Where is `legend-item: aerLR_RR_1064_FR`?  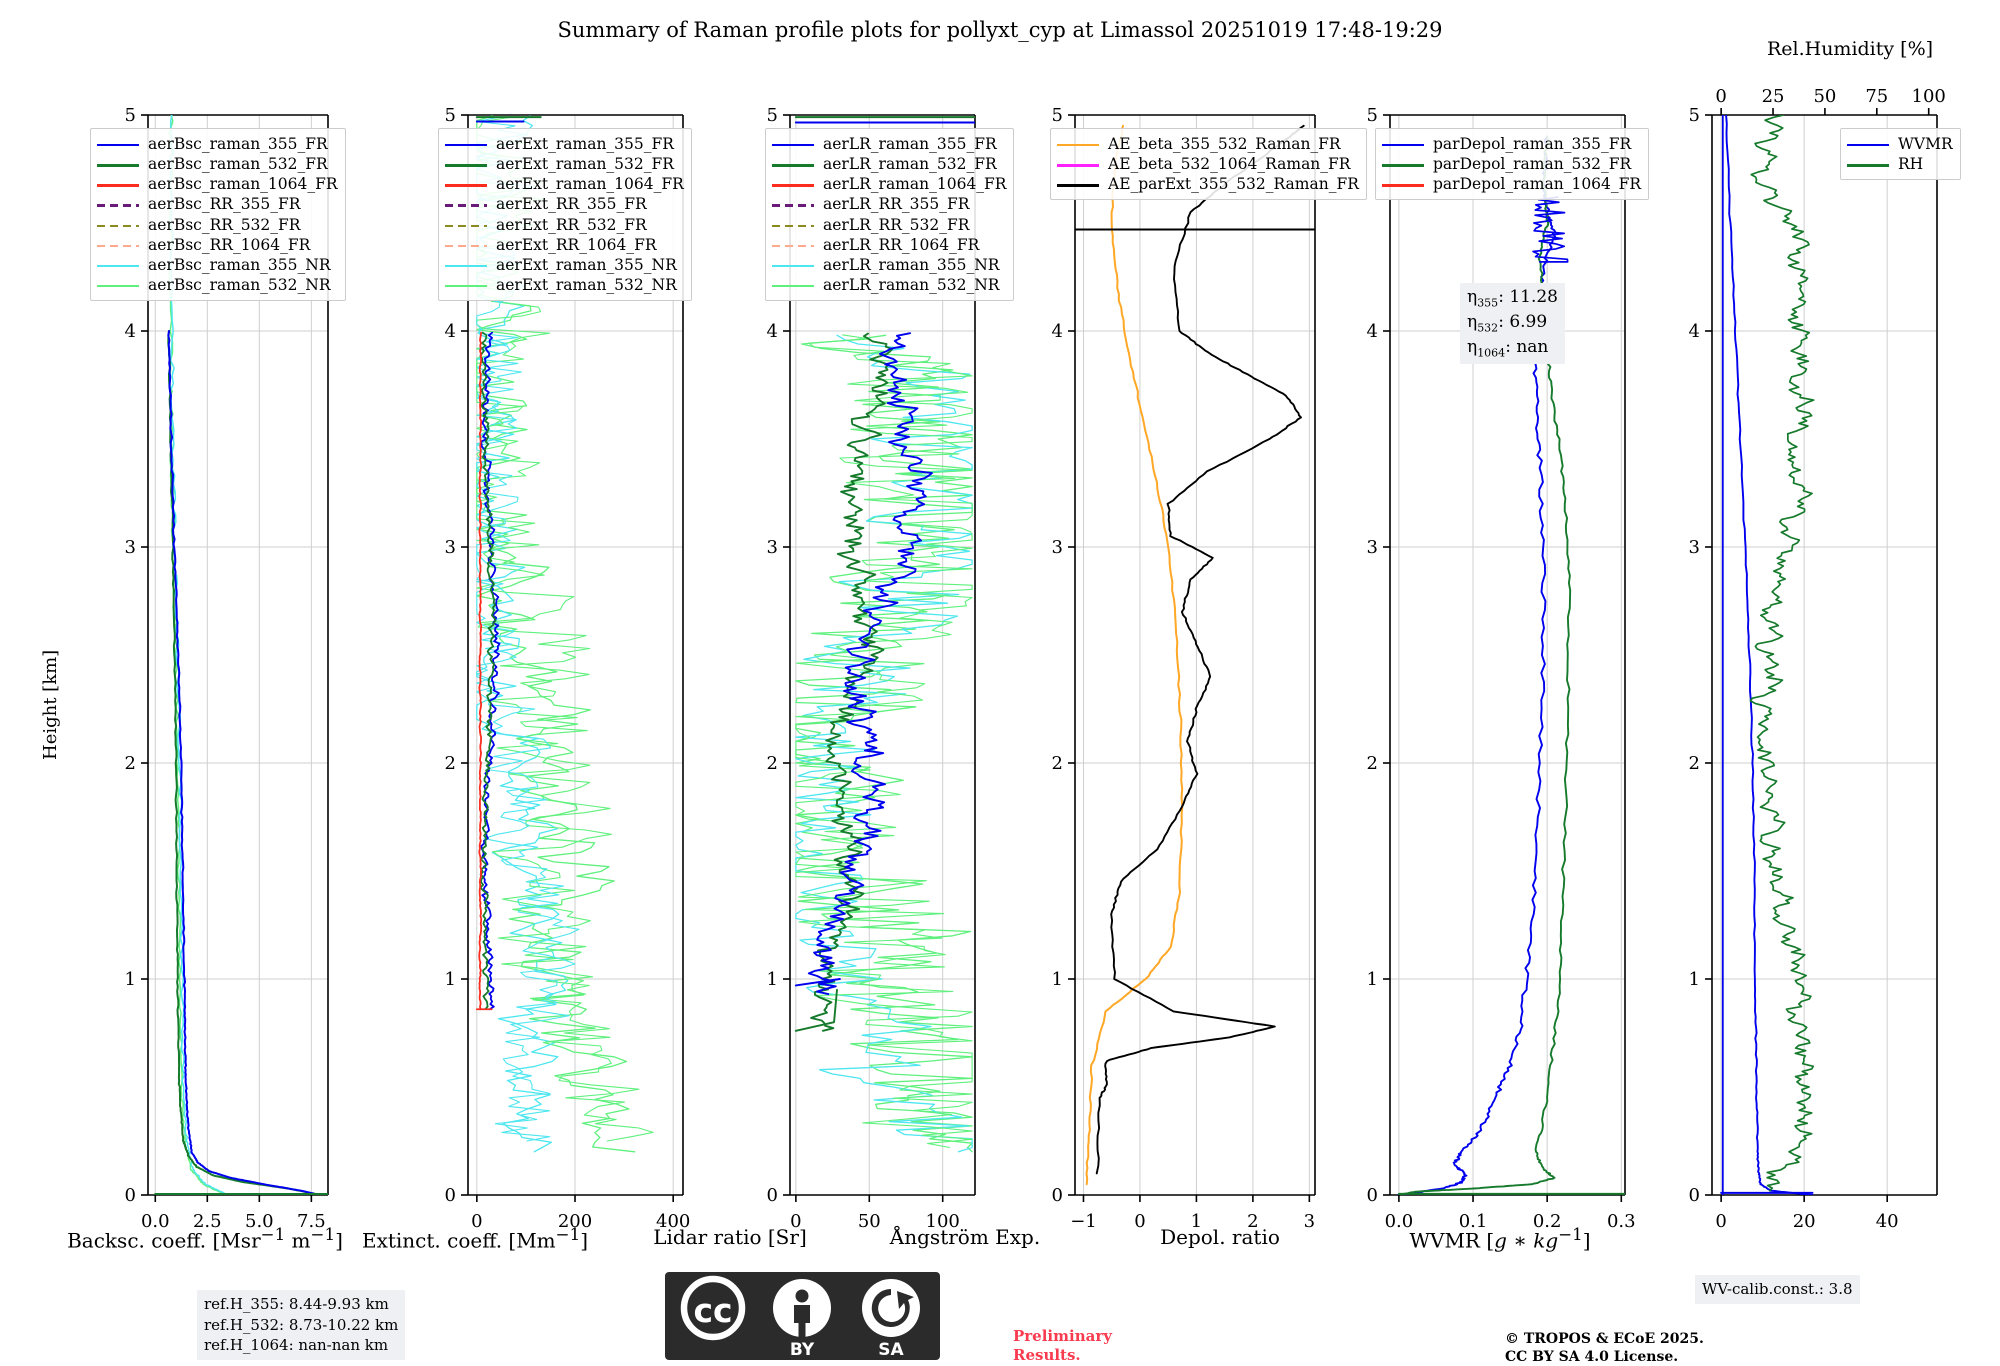 legend-item: aerLR_RR_1064_FR is located at coordinates (889, 245).